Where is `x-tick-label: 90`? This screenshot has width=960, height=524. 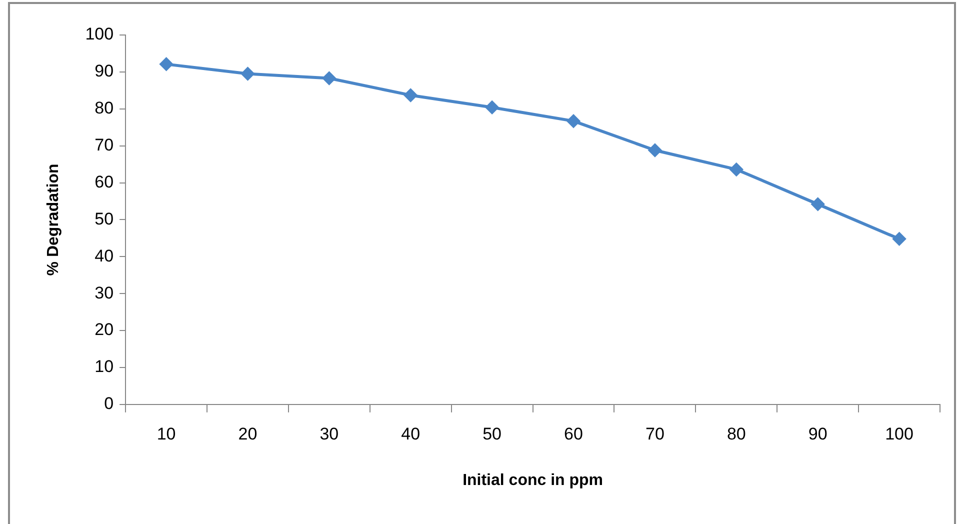
x-tick-label: 90 is located at coordinates (818, 434).